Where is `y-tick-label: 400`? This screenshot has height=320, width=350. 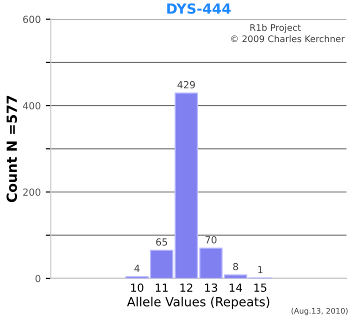 y-tick-label: 400 is located at coordinates (31, 106).